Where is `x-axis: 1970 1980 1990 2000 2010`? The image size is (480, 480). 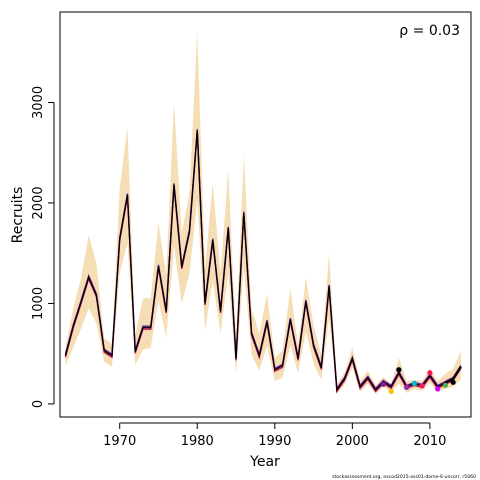
x-axis: 1970 1980 1990 2000 2010 is located at coordinates (274, 435).